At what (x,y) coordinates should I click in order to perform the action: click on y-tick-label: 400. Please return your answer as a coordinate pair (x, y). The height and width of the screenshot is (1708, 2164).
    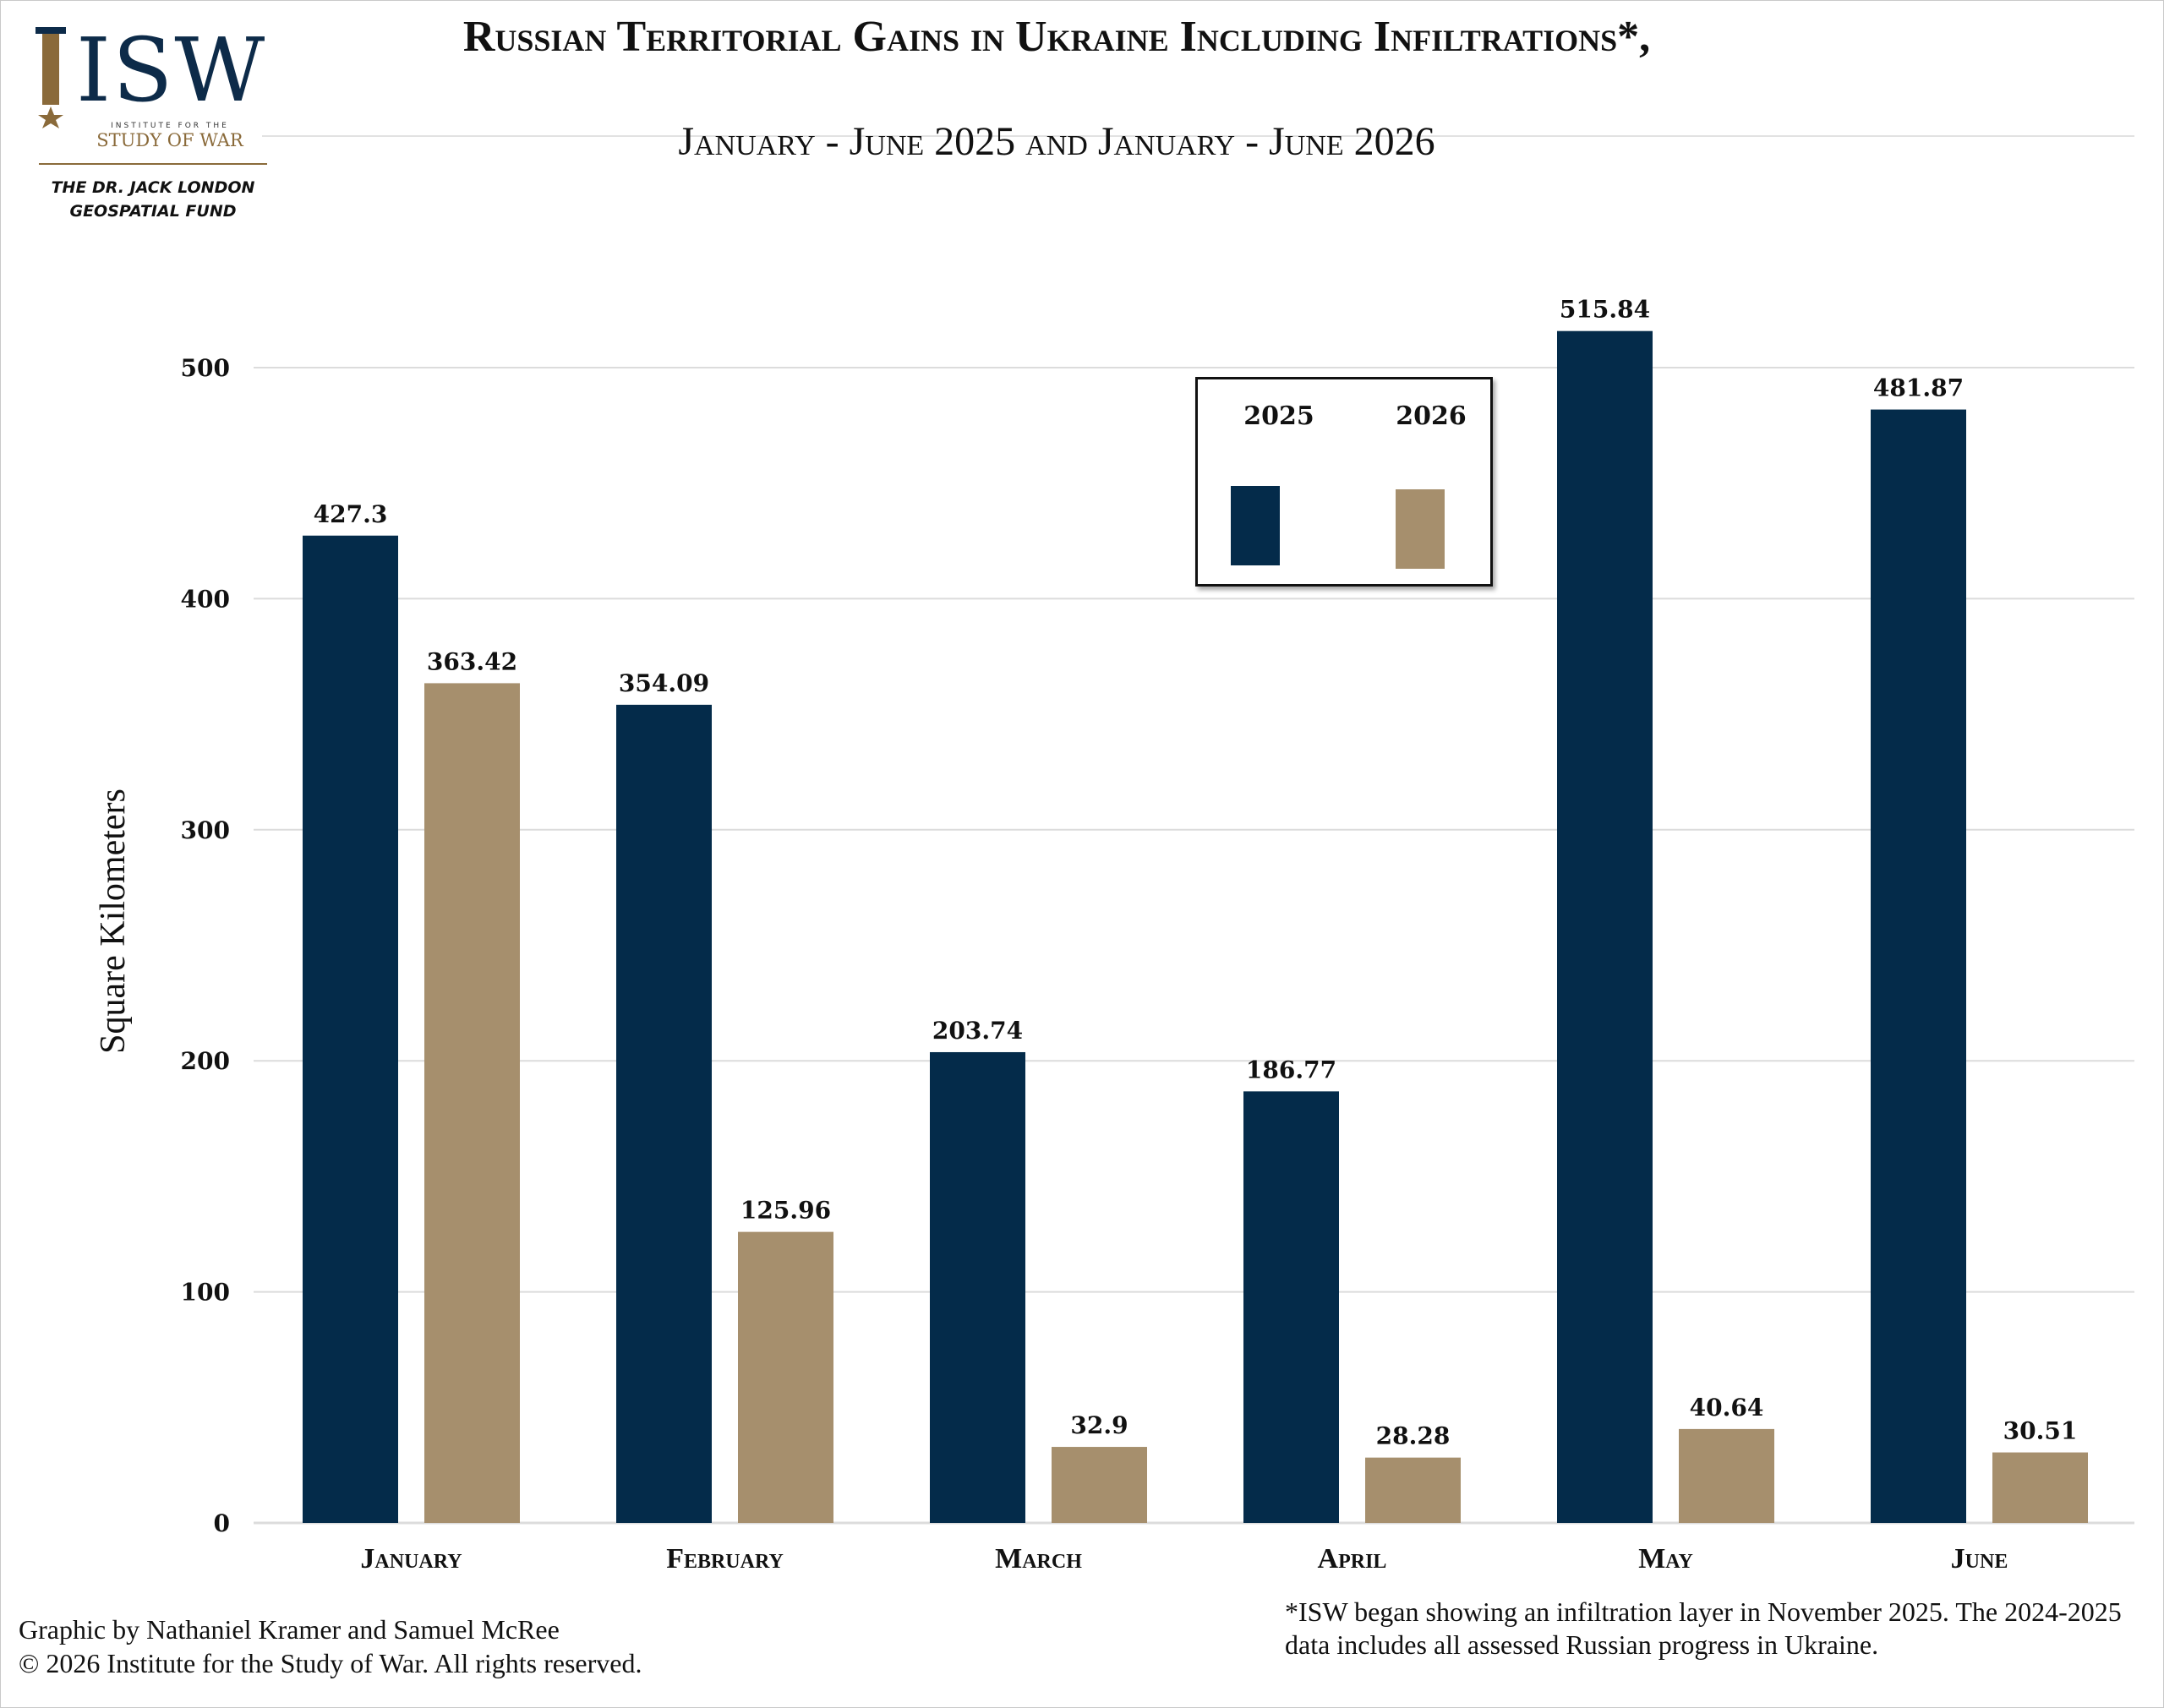
    Looking at the image, I should click on (206, 599).